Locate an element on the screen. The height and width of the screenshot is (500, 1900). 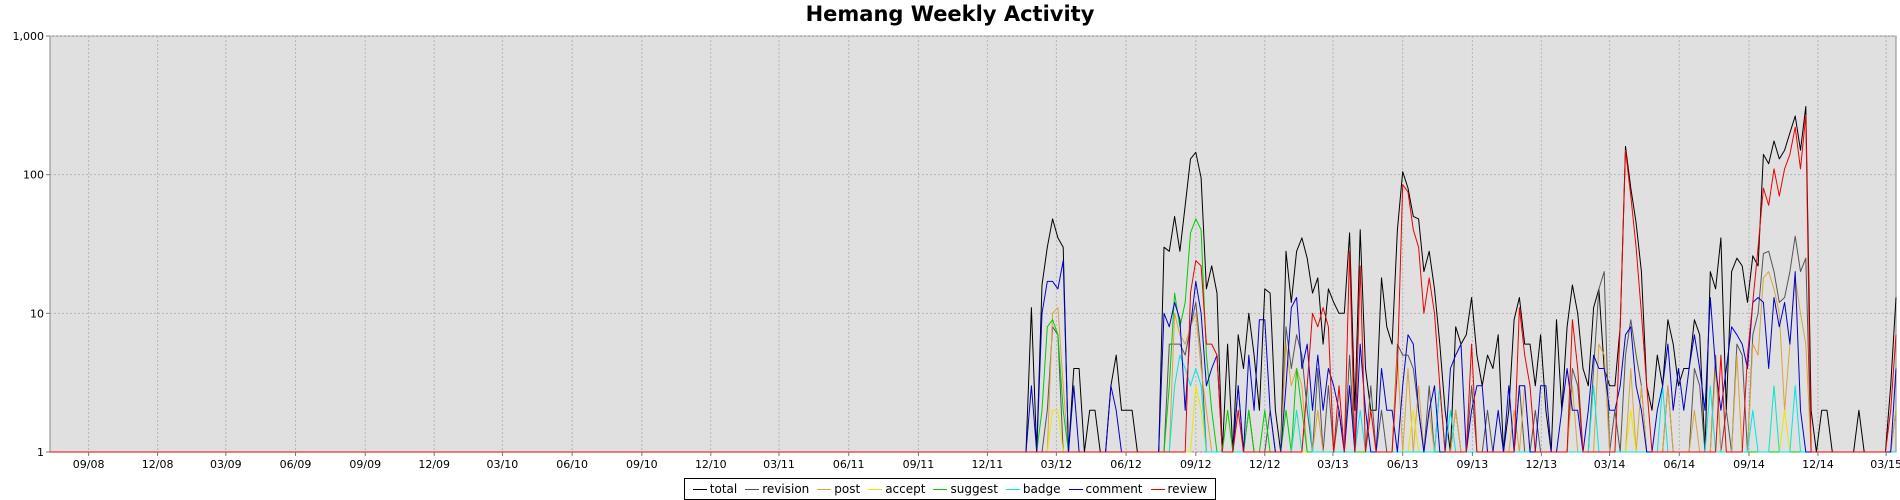
x-tick-label: 12/09 is located at coordinates (434, 464).